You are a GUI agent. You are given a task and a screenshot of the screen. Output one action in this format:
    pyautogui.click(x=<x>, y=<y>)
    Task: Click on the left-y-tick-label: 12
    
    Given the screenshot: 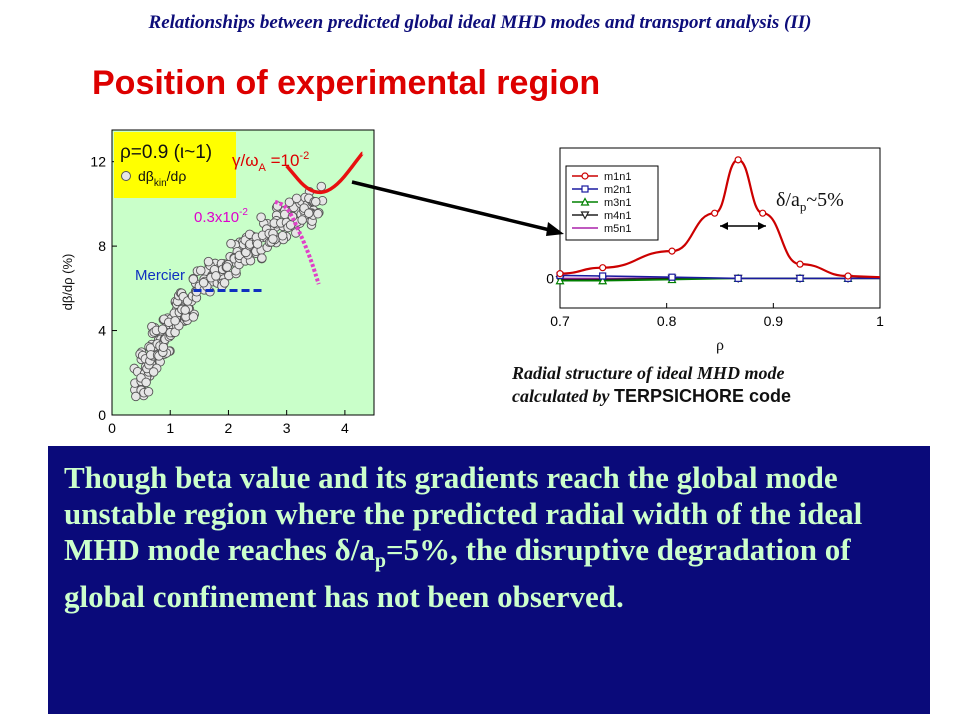 What is the action you would take?
    pyautogui.click(x=98, y=162)
    